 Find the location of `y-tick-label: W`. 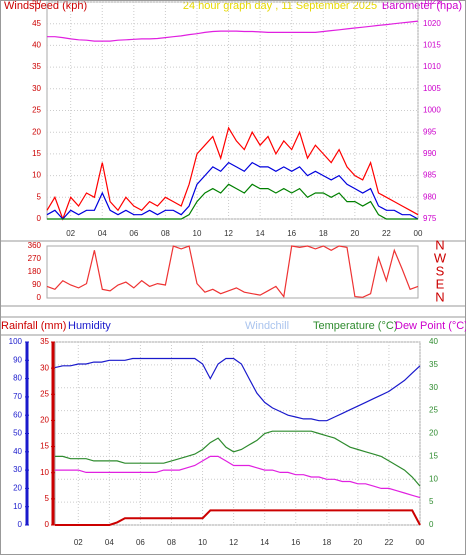

y-tick-label: W is located at coordinates (440, 257).